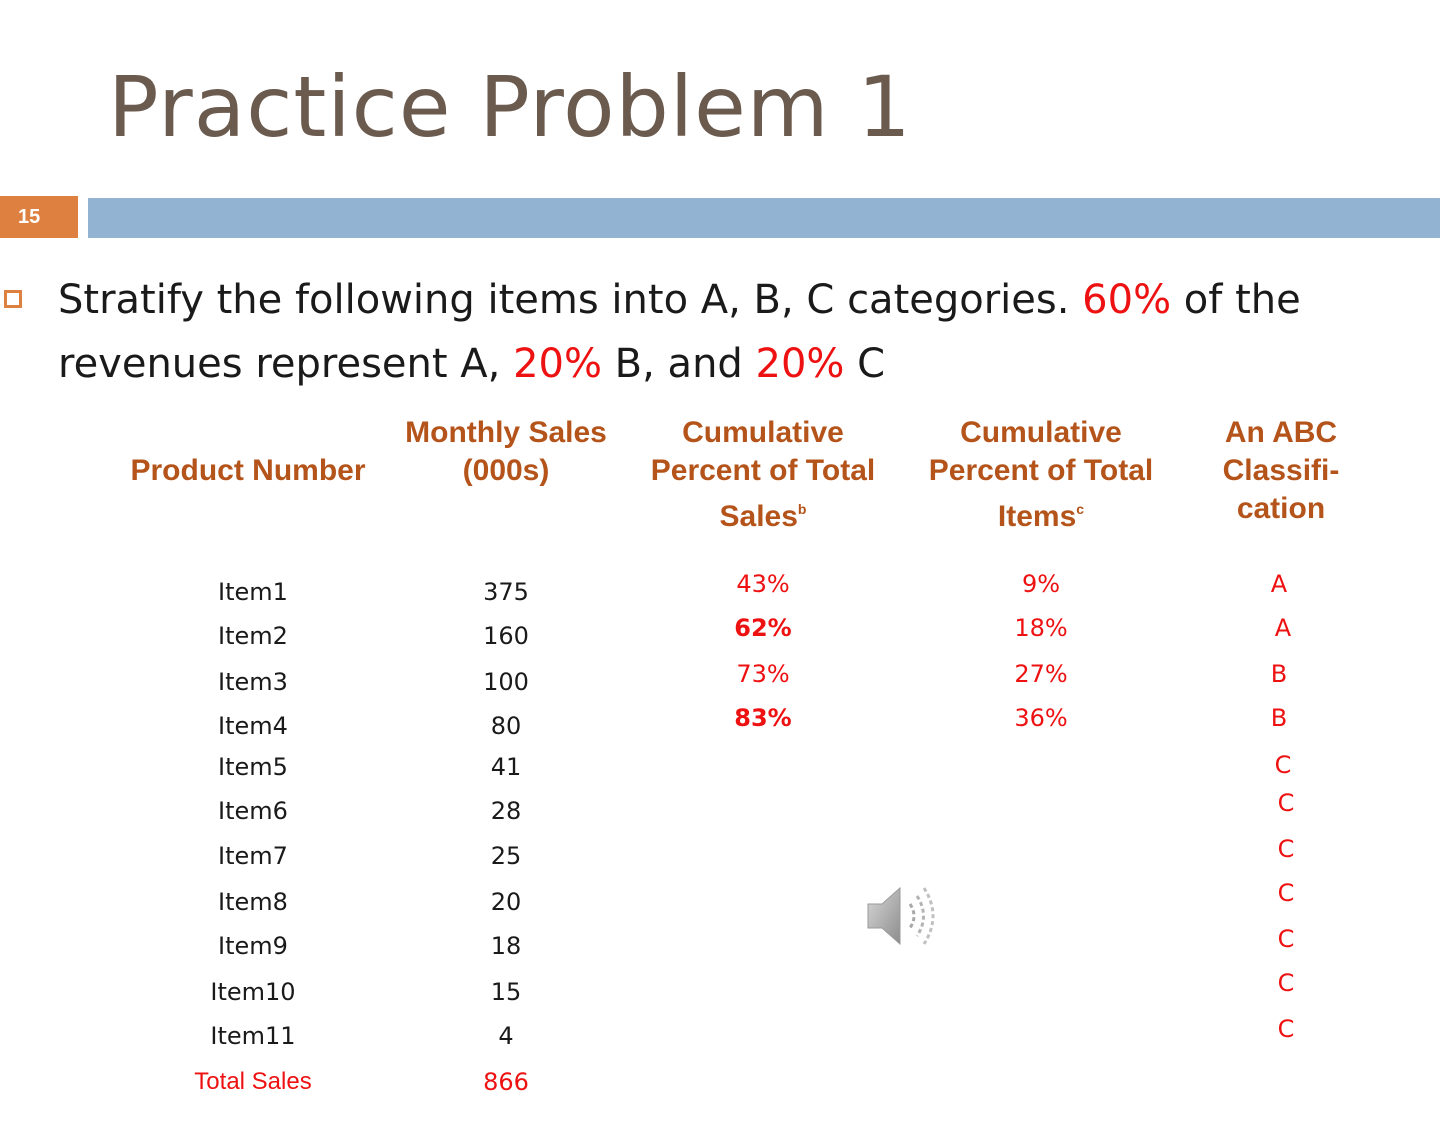 This screenshot has width=1440, height=1126. I want to click on instruction-part4: C, so click(865, 364).